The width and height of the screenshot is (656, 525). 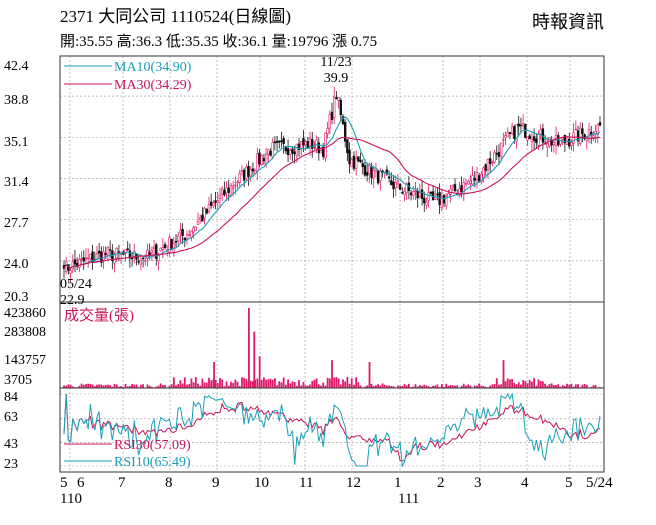 I want to click on x-tick-label: 1, so click(x=398, y=483).